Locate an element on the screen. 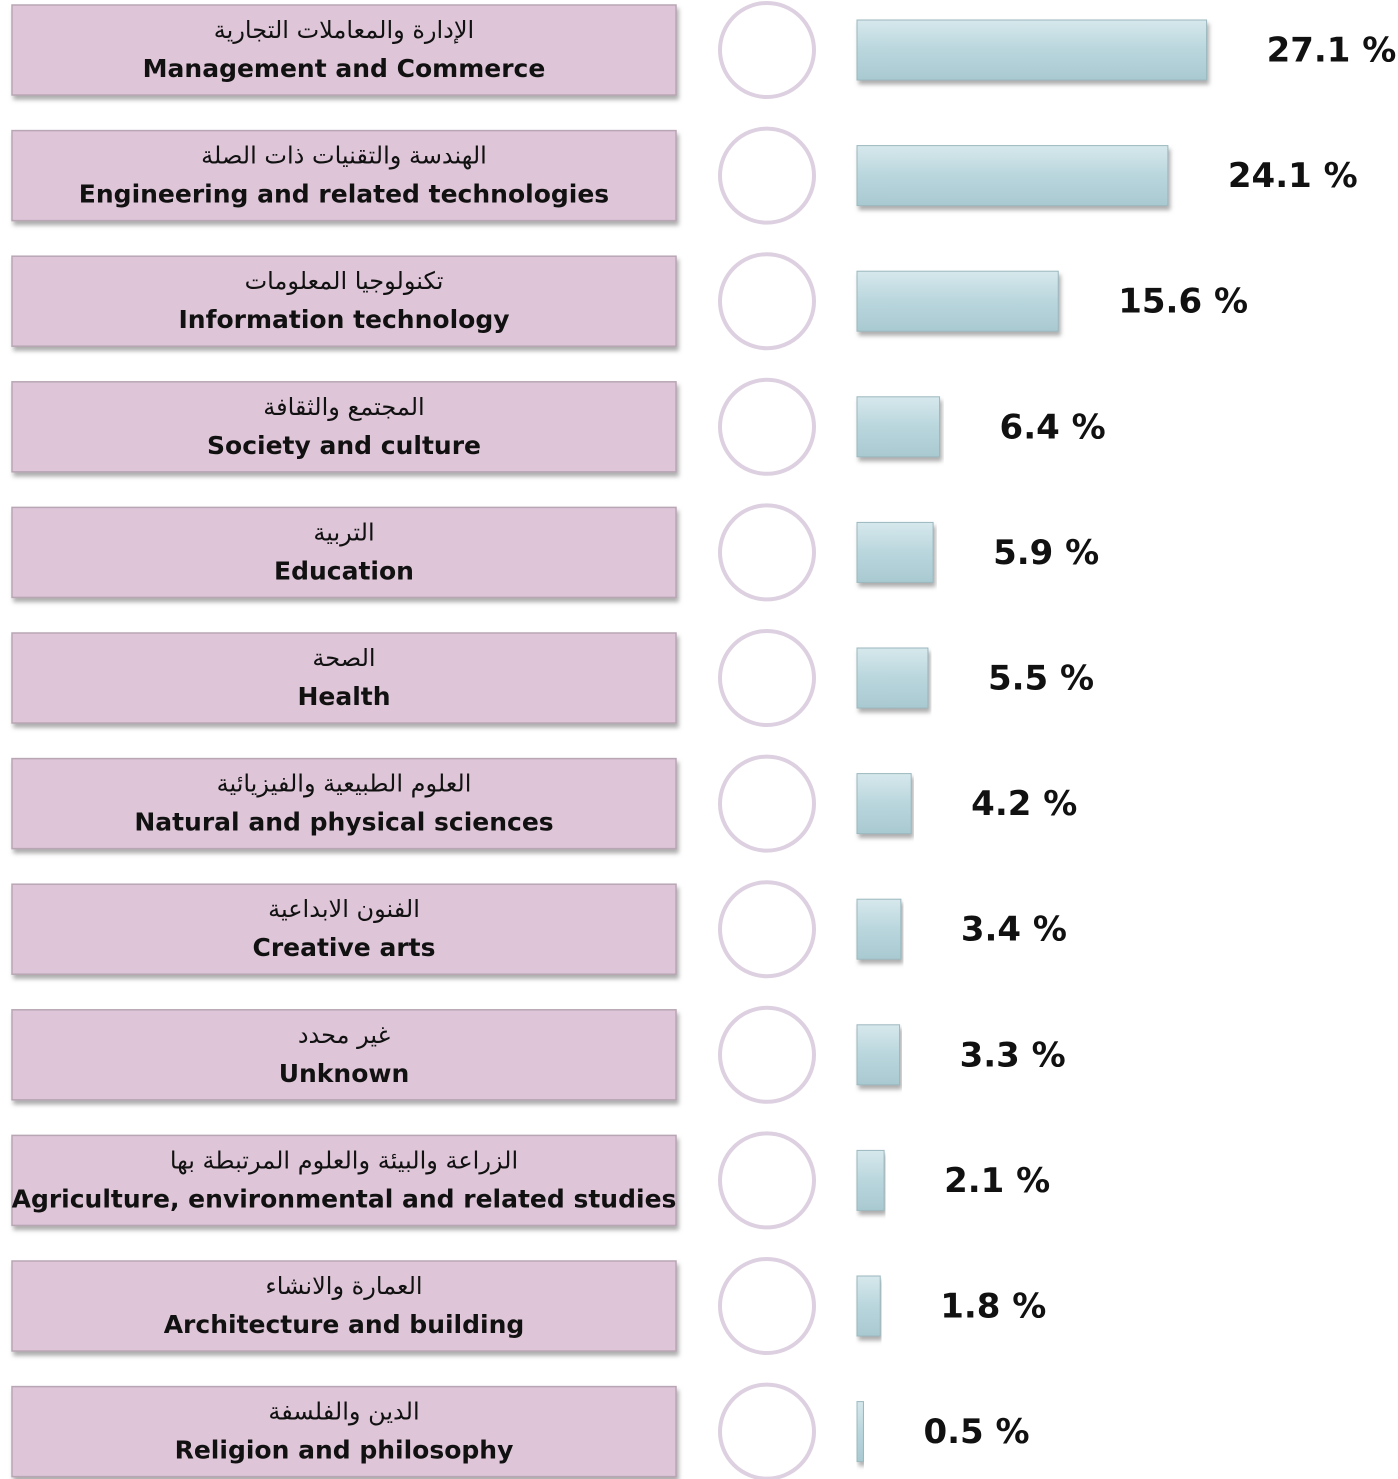  category-label-arabic: تكنولوجيا المعلومات is located at coordinates (344, 281).